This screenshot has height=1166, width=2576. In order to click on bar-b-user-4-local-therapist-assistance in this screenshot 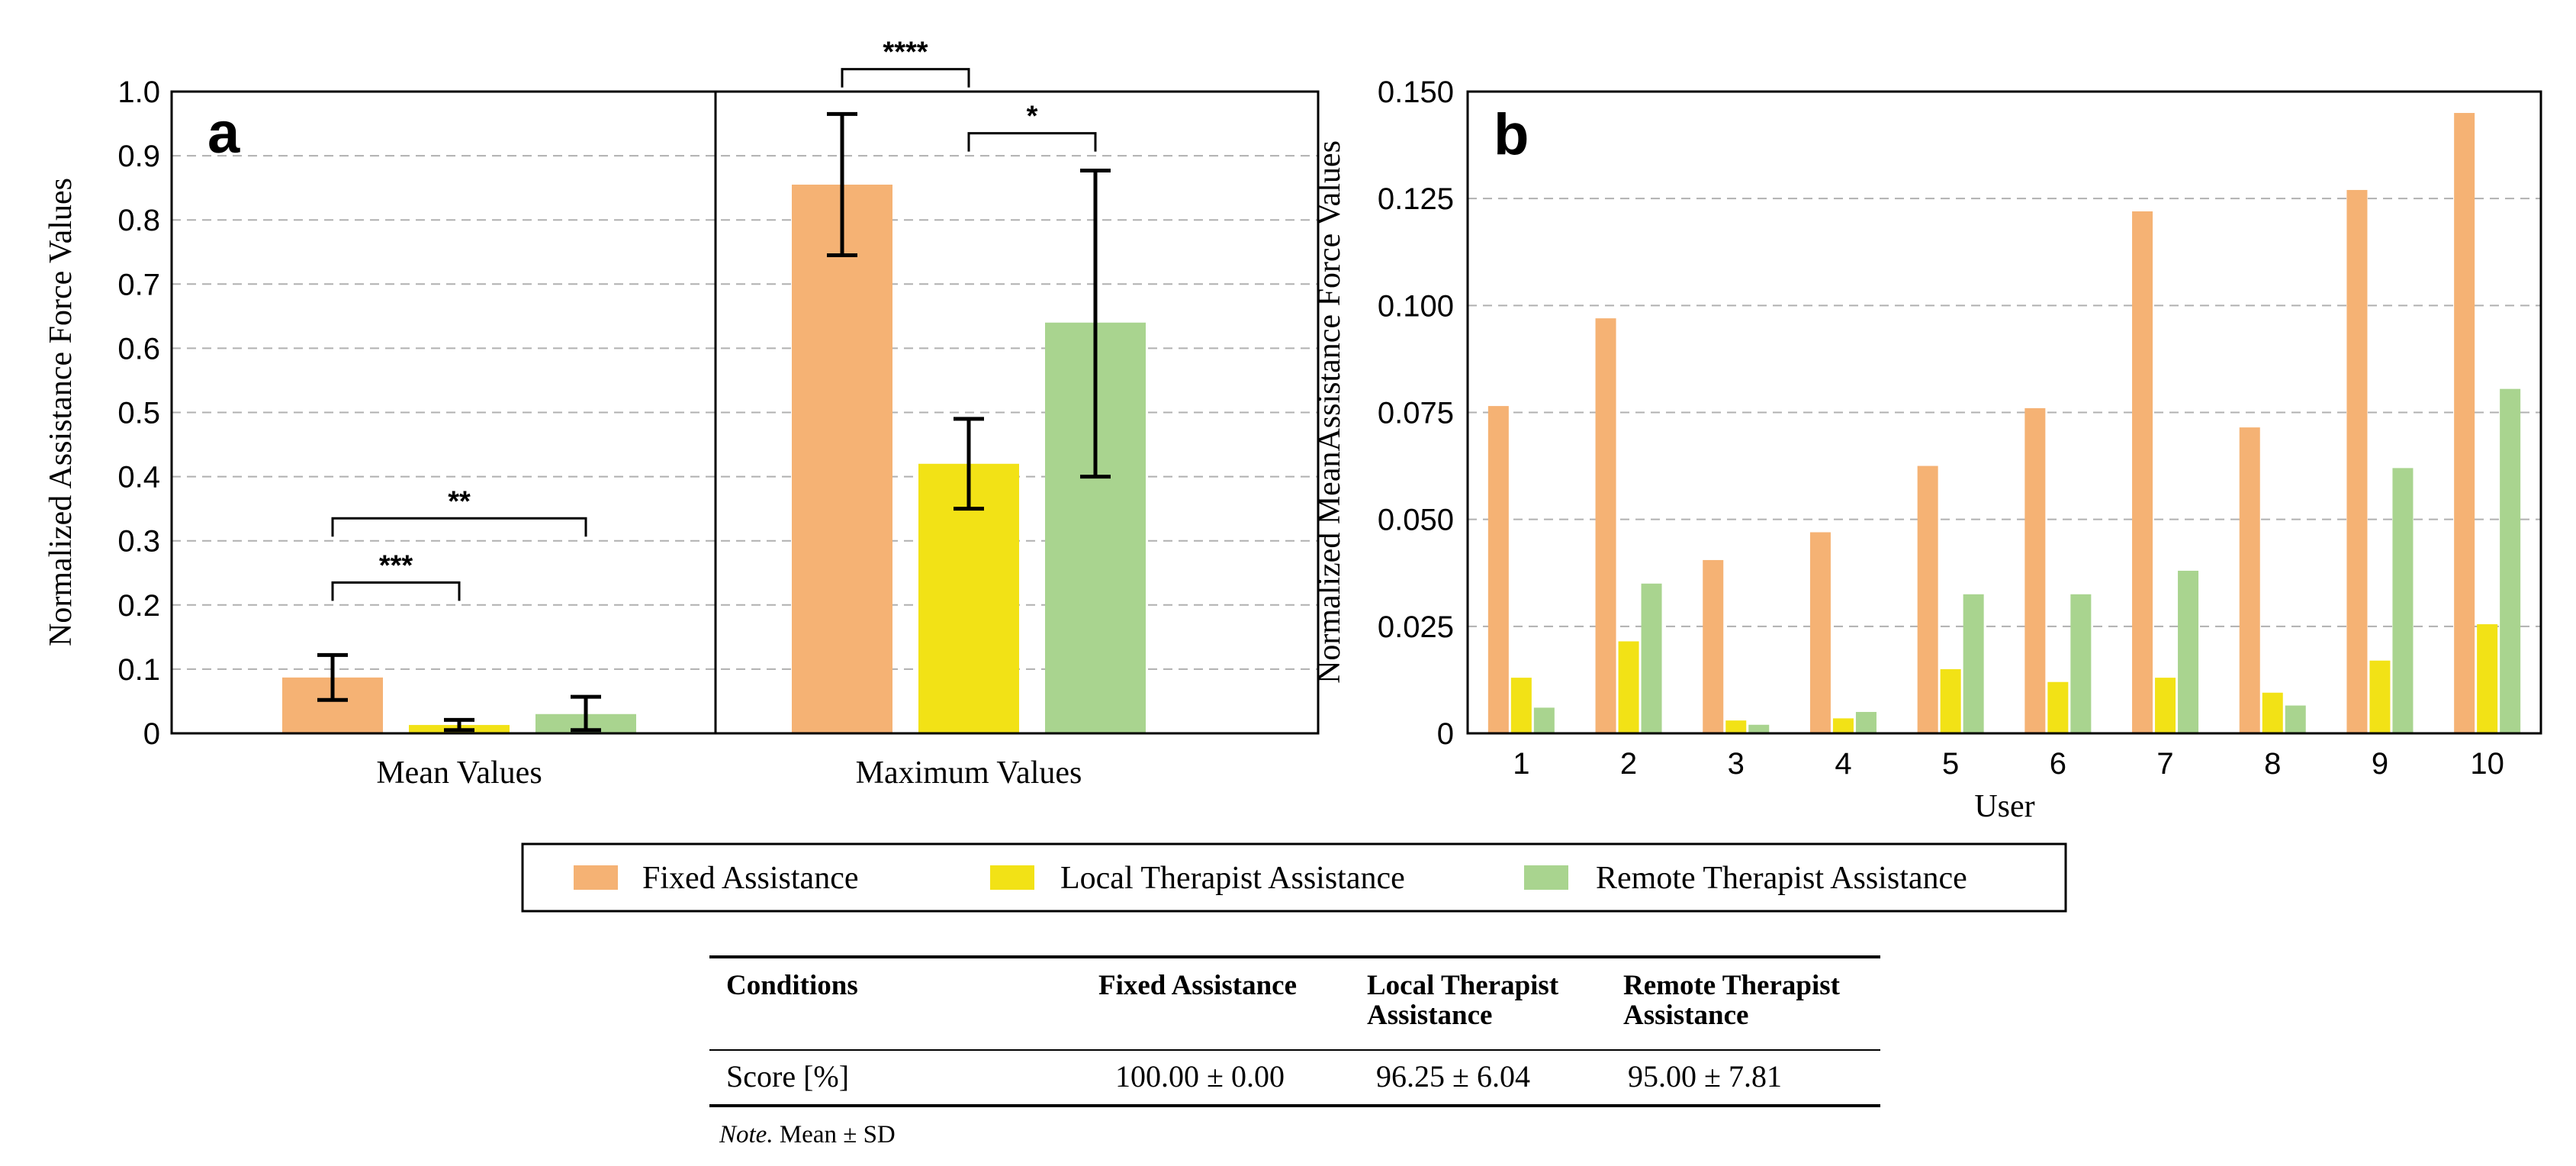, I will do `click(1843, 725)`.